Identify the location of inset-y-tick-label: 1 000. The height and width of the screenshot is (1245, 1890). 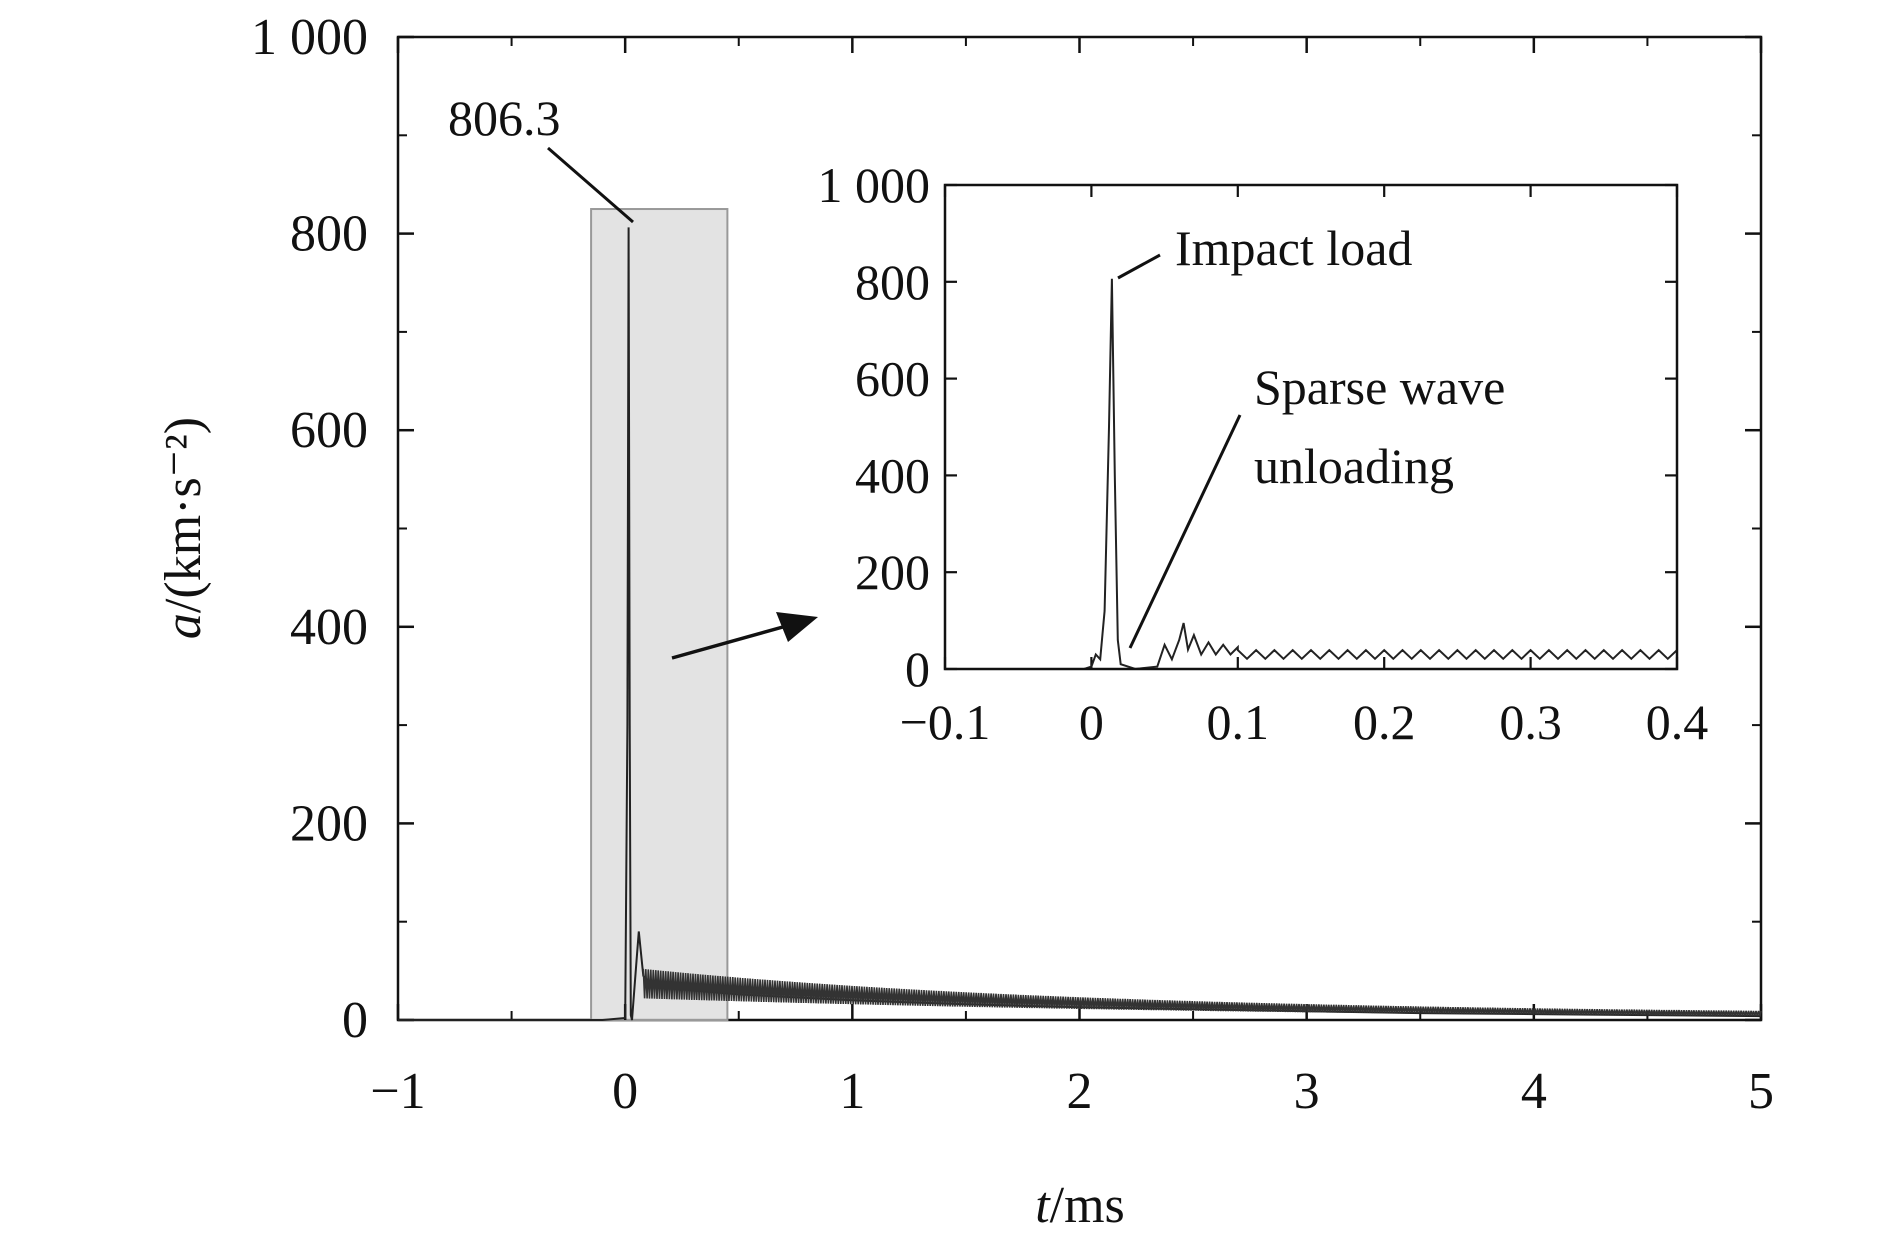
(874, 185).